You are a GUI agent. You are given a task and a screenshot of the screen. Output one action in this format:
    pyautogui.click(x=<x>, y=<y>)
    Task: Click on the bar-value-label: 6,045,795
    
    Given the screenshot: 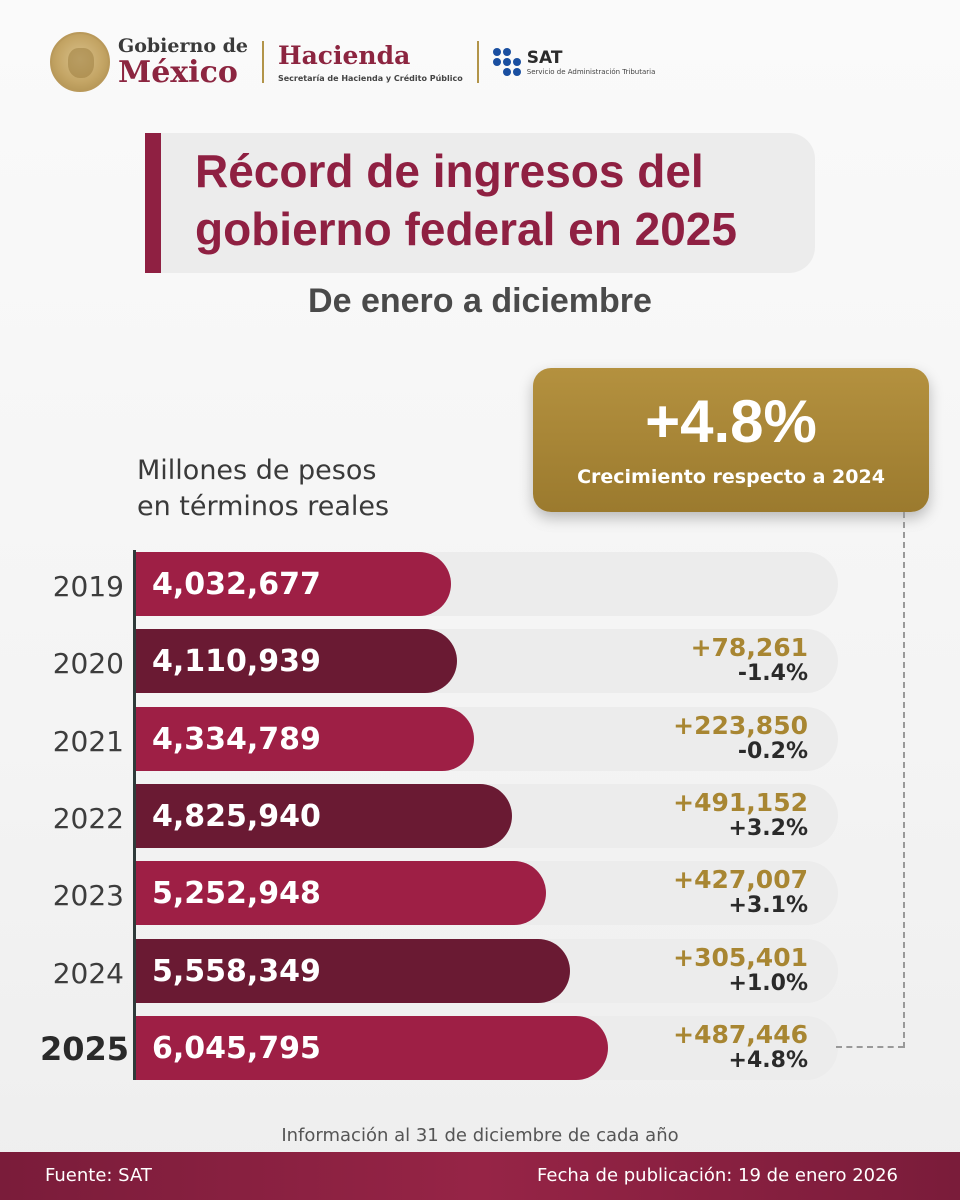 What is the action you would take?
    pyautogui.click(x=236, y=1048)
    